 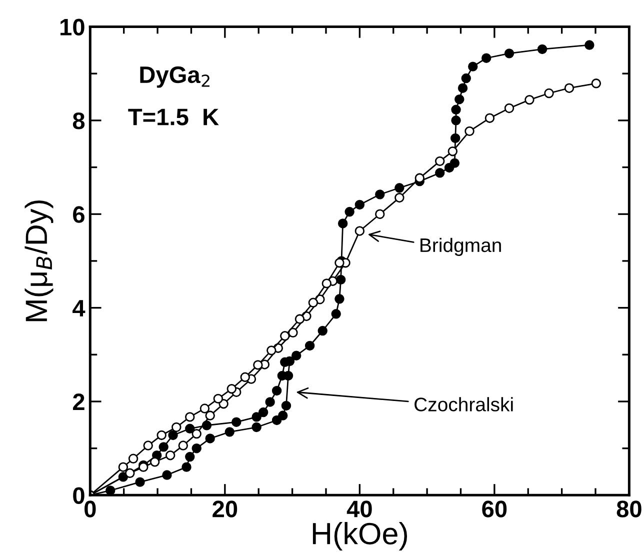 I want to click on y-tick-label: 0, so click(x=78, y=495).